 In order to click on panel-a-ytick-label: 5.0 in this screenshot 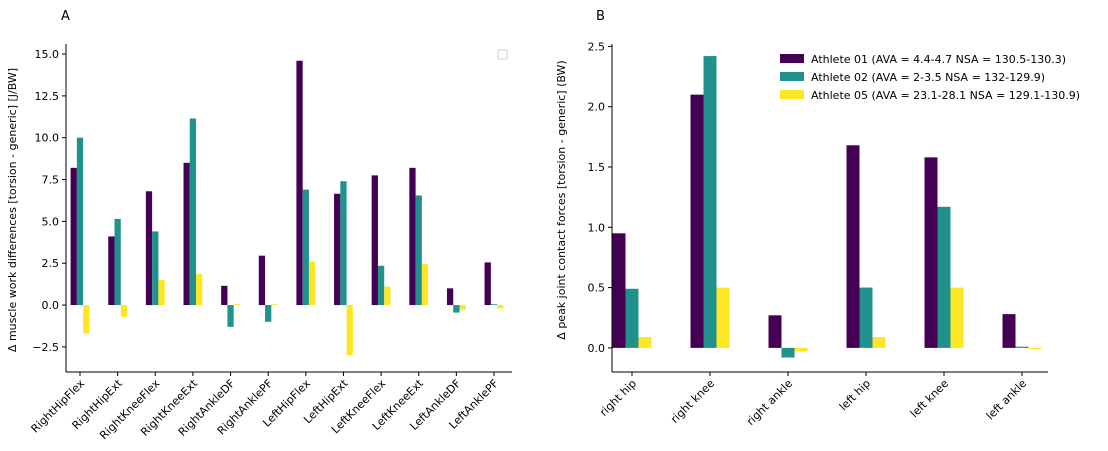, I will do `click(51, 221)`.